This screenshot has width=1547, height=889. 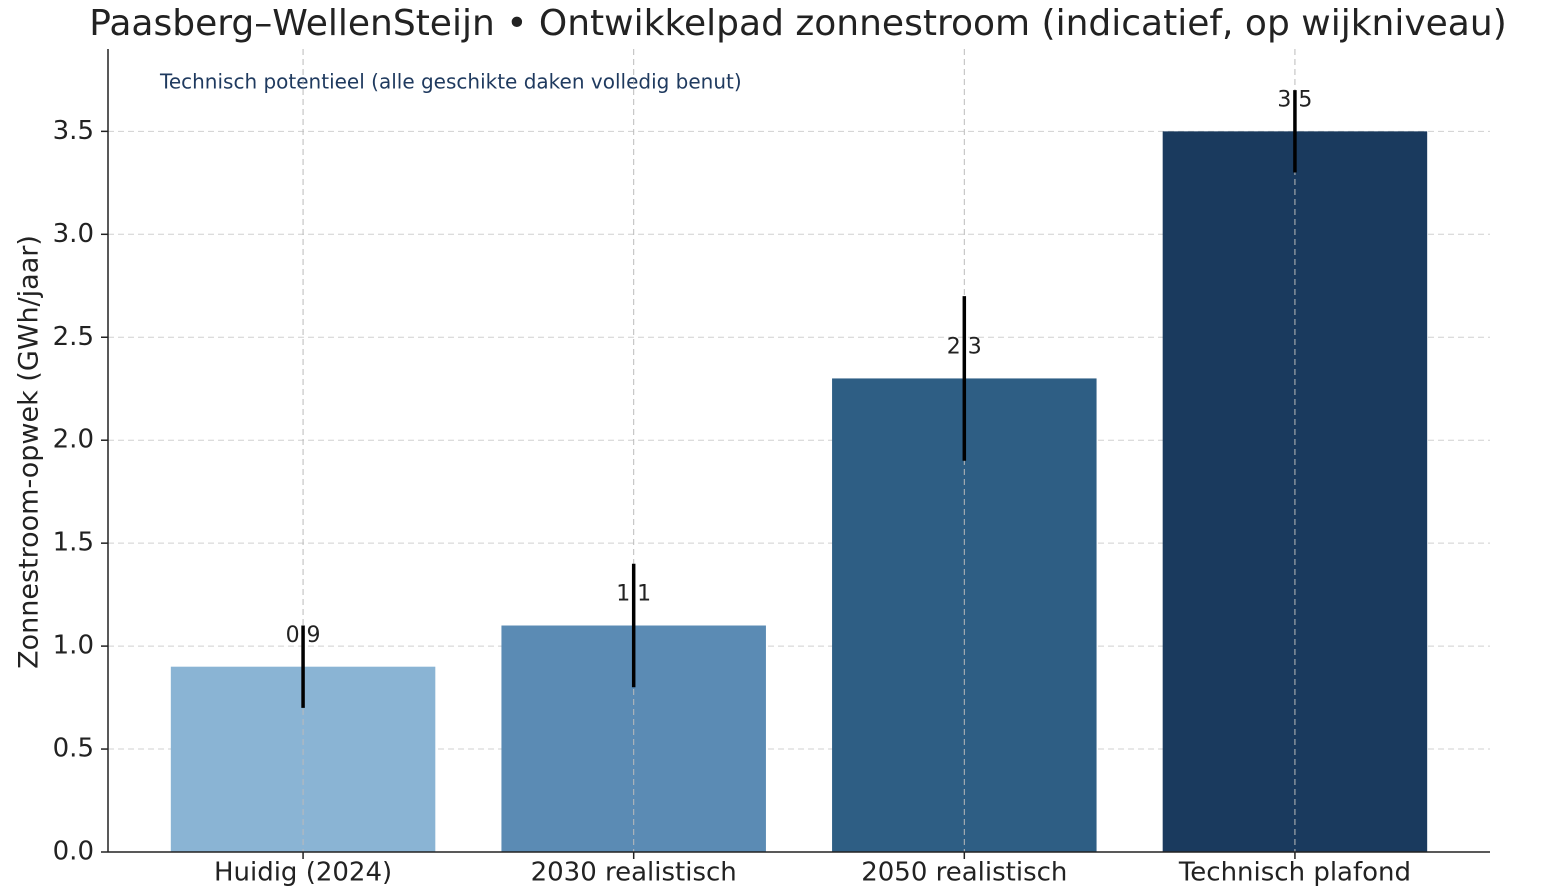 I want to click on x-tick-label: 2030 realistisch, so click(x=634, y=873).